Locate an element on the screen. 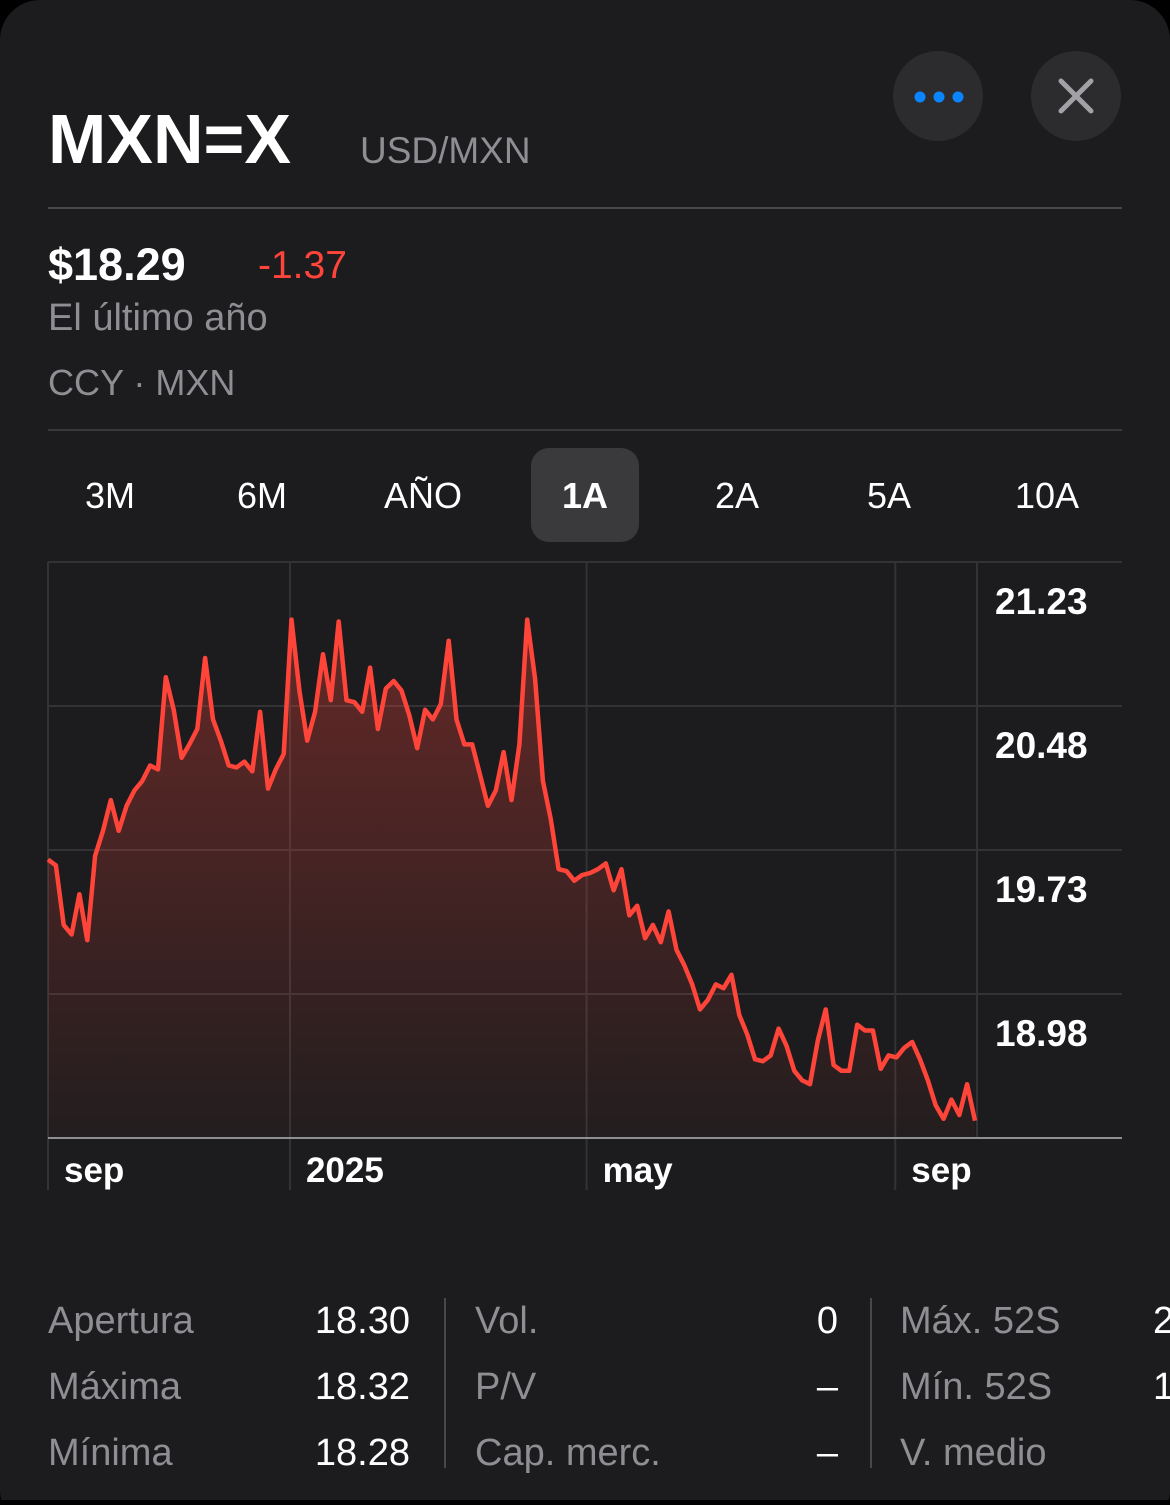 The width and height of the screenshot is (1170, 1505). stat-value: 1 is located at coordinates (1161, 1387).